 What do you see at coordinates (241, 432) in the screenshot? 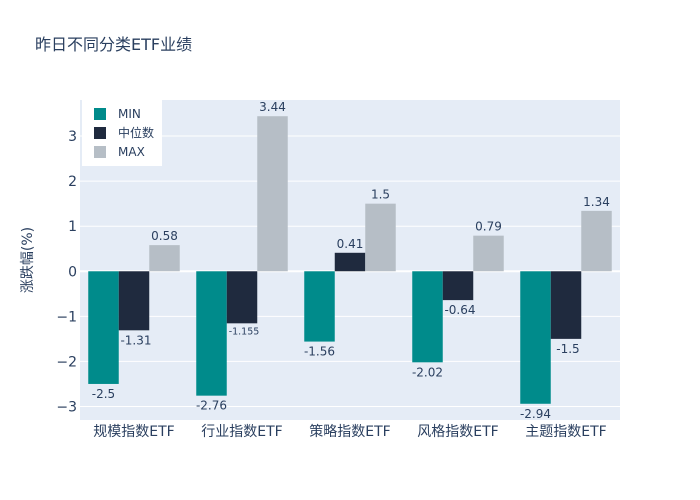
I see `x-tick-label: 行业指数ETF` at bounding box center [241, 432].